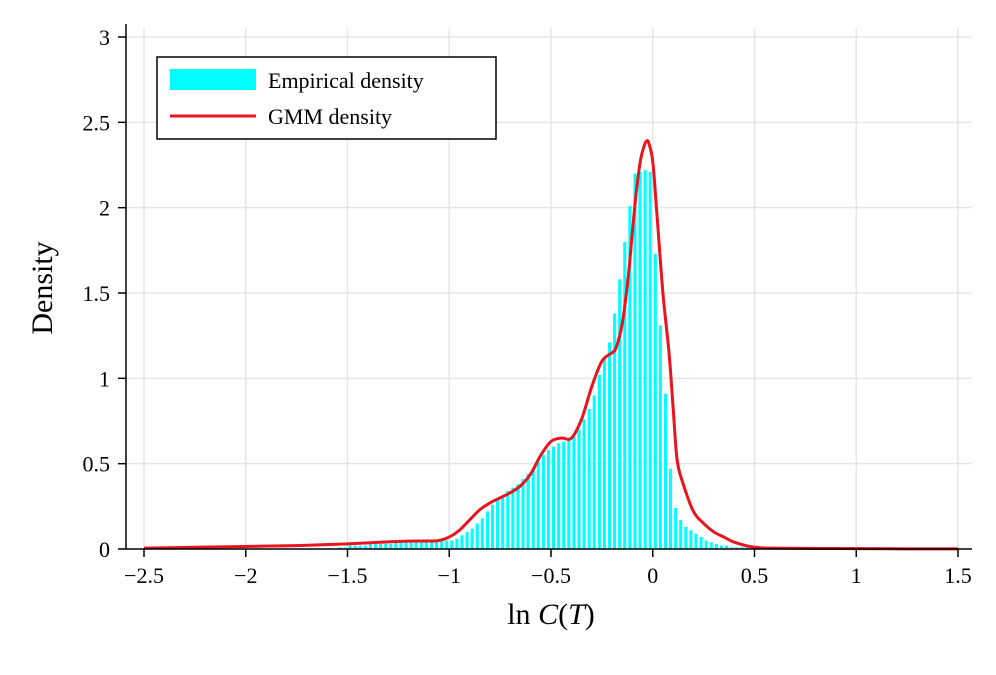 The height and width of the screenshot is (675, 996). Describe the element at coordinates (213, 79) in the screenshot. I see `legend-swatch-empirical` at that location.